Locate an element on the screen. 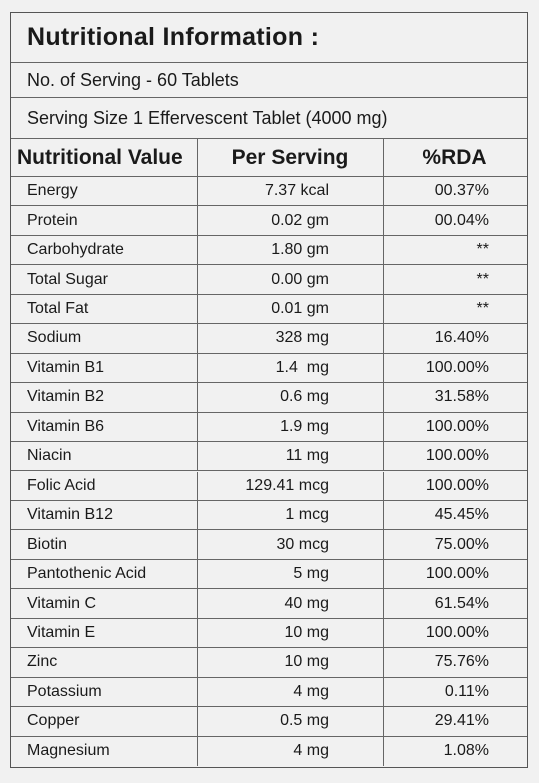  header-row: Nutritional Value Per Serving %RDA is located at coordinates (269, 158).